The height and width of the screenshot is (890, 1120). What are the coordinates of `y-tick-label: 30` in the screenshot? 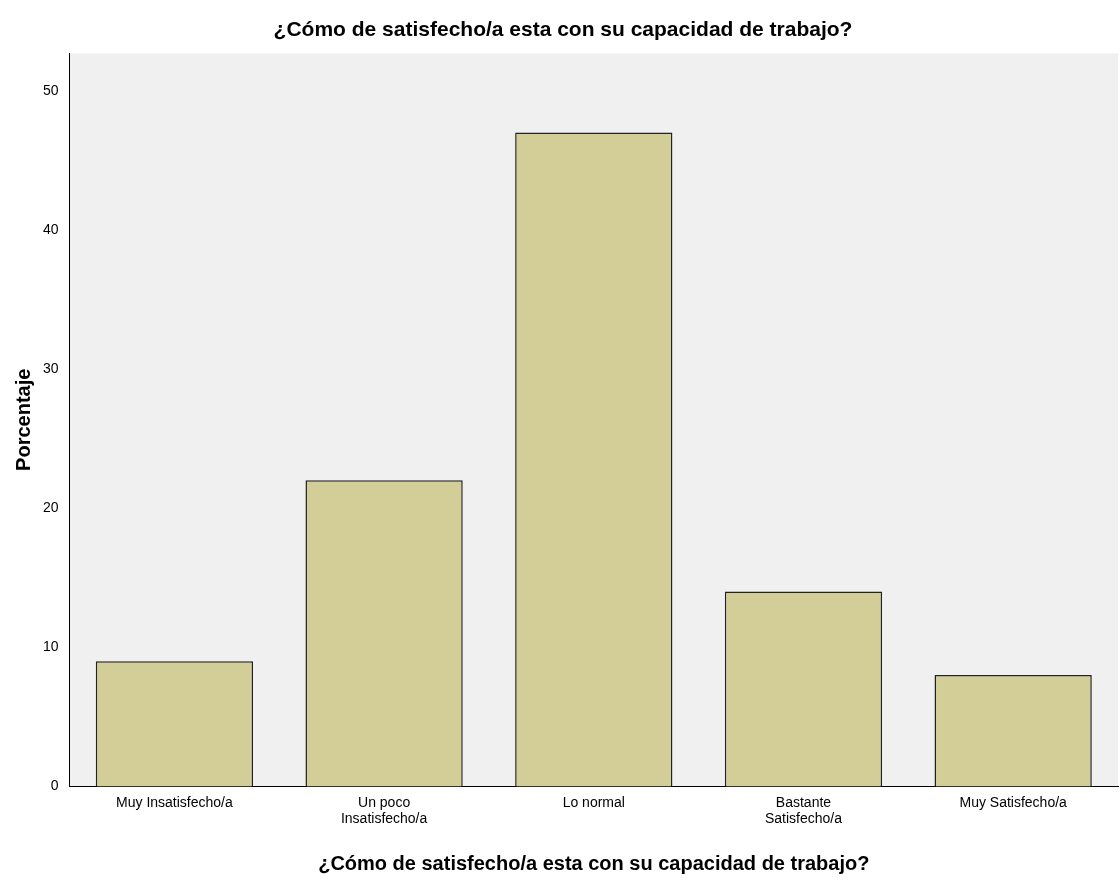 It's located at (50, 367).